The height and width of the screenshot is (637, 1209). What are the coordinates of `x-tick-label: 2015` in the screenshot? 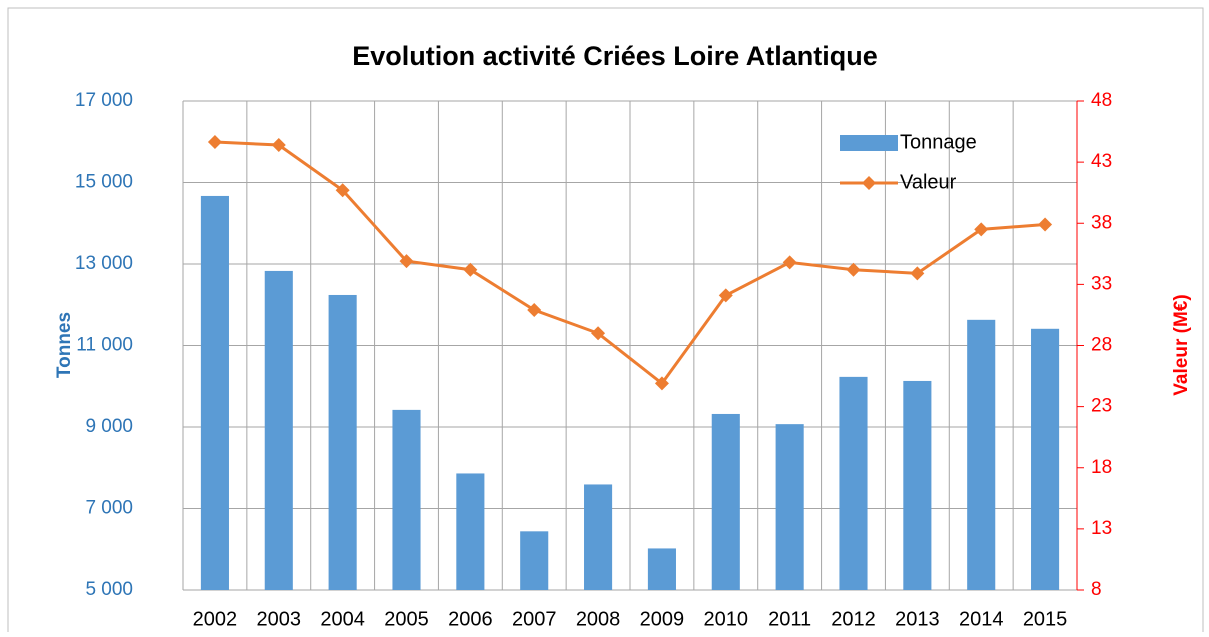 It's located at (1045, 619).